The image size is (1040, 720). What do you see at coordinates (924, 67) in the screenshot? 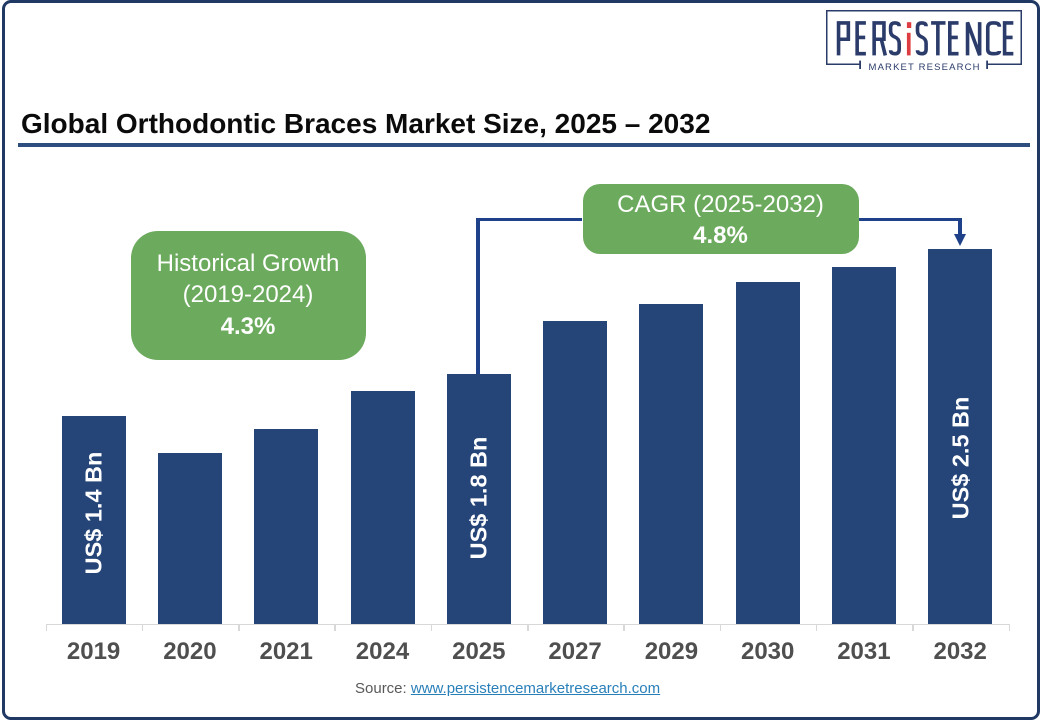
I see `svg-text: MARKET RESEARCH` at bounding box center [924, 67].